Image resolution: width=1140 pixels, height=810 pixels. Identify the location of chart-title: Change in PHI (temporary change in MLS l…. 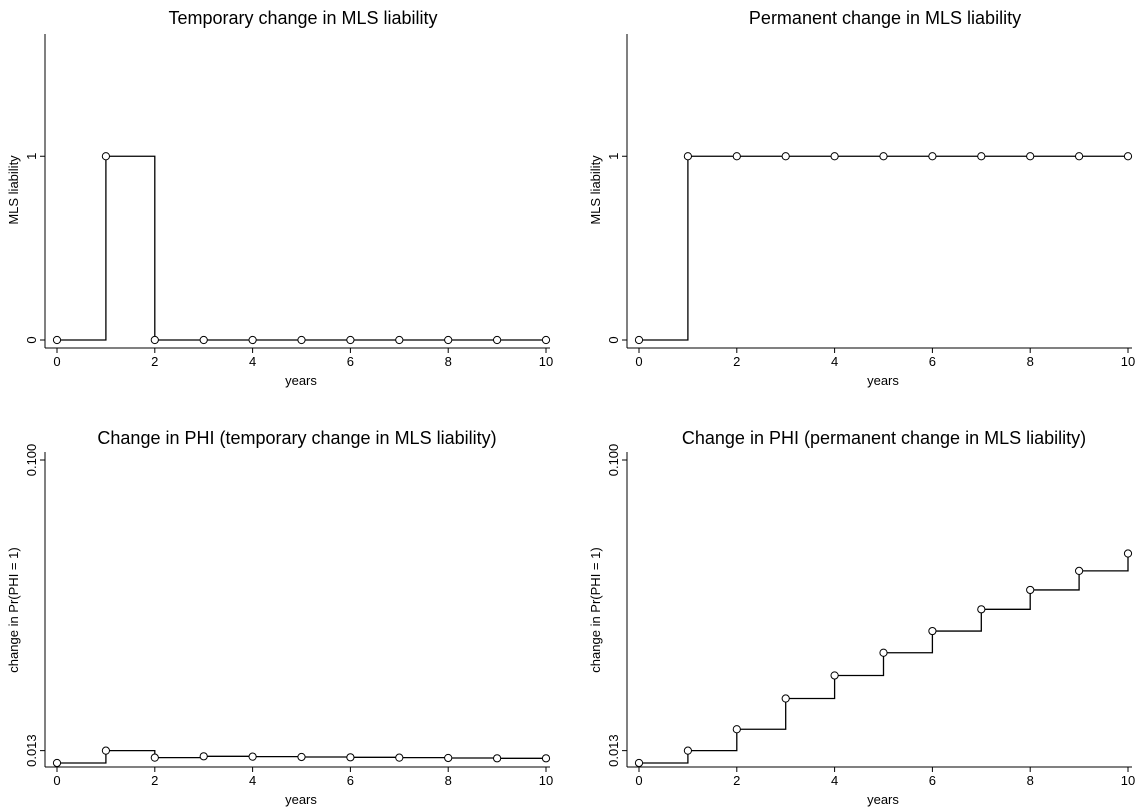
(296, 438).